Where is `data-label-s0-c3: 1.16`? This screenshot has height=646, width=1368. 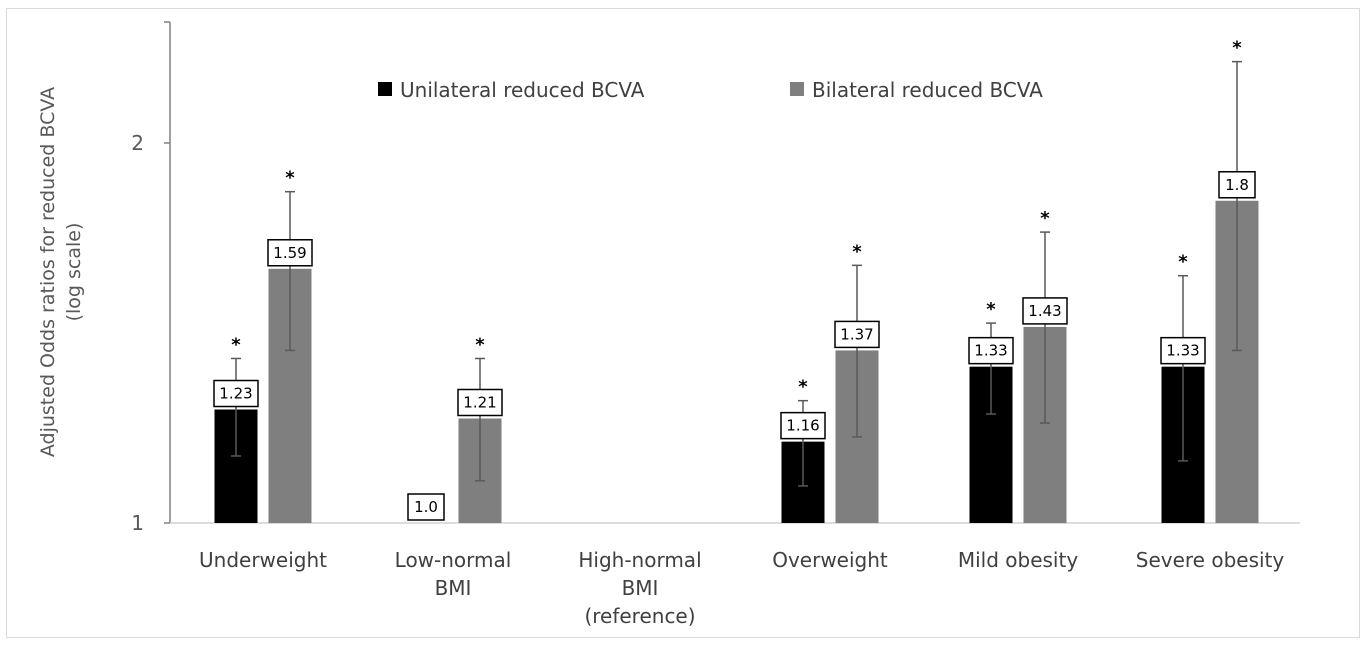
data-label-s0-c3: 1.16 is located at coordinates (802, 426).